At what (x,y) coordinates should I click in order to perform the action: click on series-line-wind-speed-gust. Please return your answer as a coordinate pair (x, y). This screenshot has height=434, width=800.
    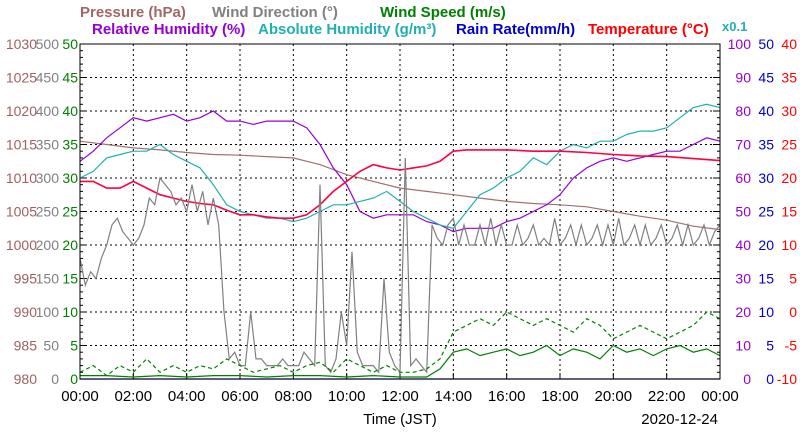
    Looking at the image, I should click on (400, 344).